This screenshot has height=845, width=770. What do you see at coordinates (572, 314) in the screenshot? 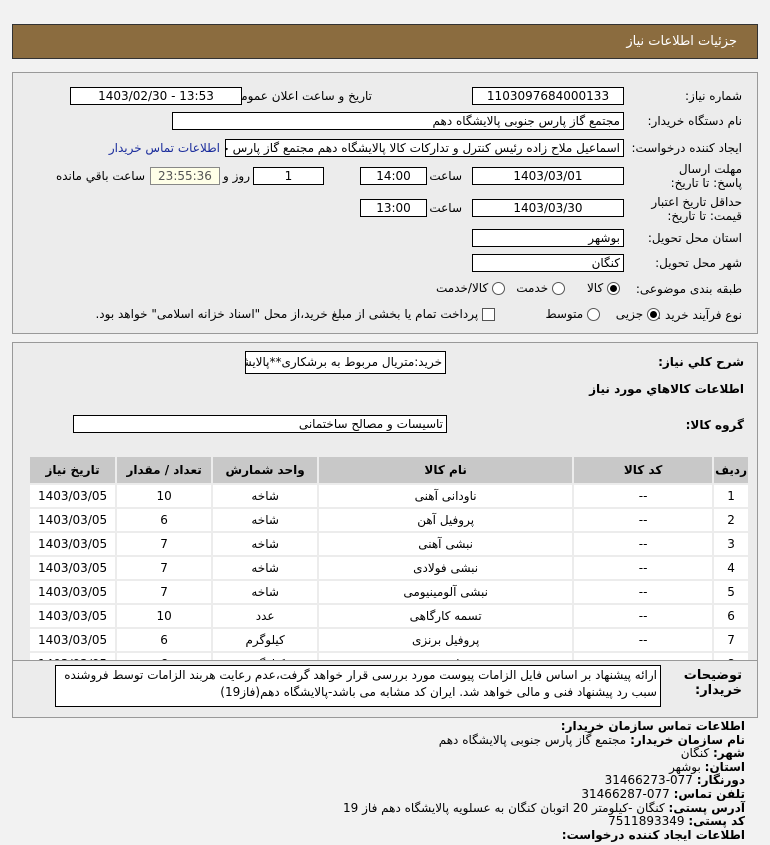
I see `process-radio-medium: متوسط` at bounding box center [572, 314].